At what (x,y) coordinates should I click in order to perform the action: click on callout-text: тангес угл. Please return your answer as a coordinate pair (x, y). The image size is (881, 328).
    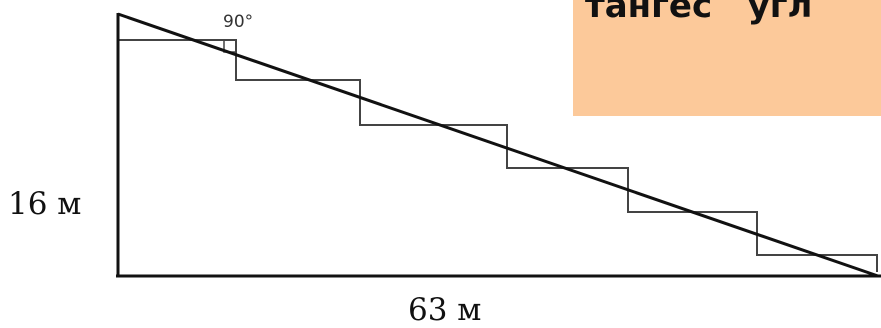
    Looking at the image, I should click on (699, 13).